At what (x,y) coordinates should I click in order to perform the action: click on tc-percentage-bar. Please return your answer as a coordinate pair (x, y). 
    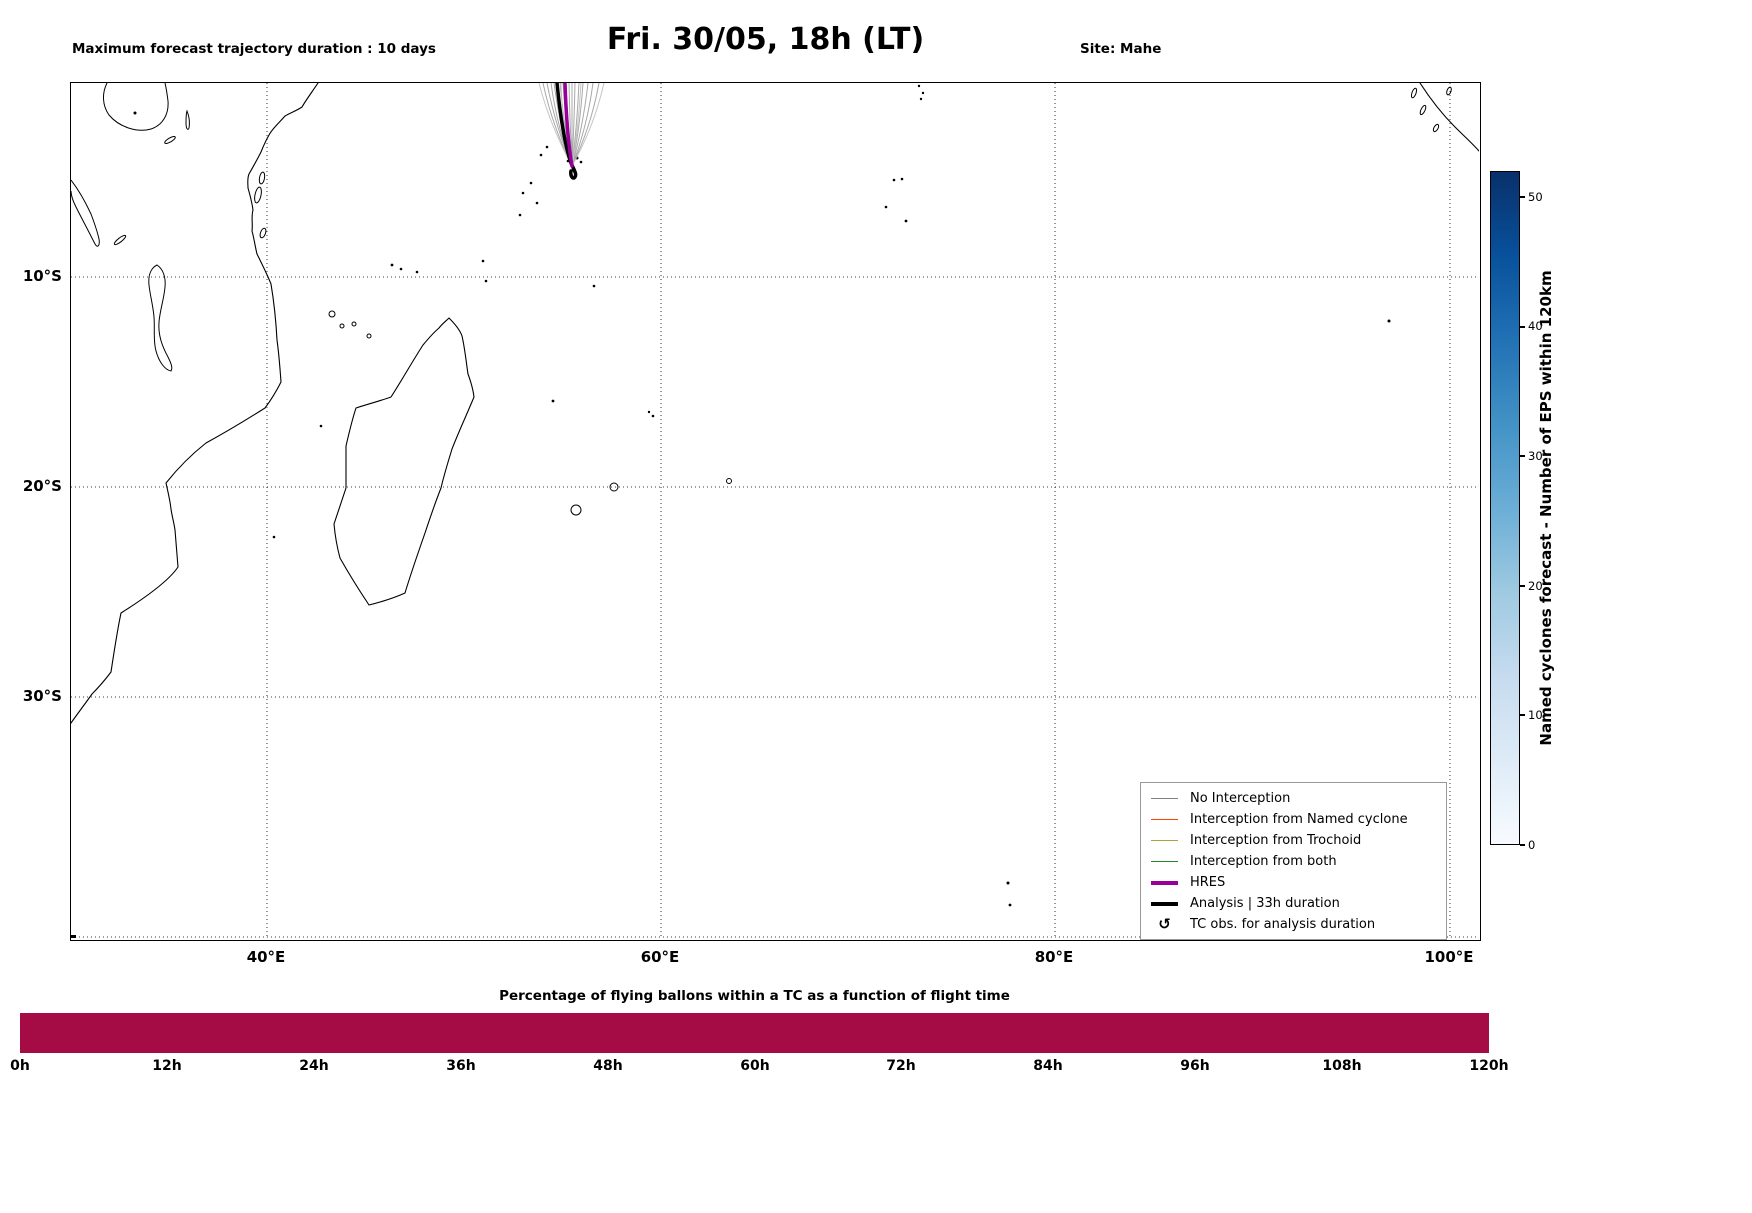
    Looking at the image, I should click on (754, 1033).